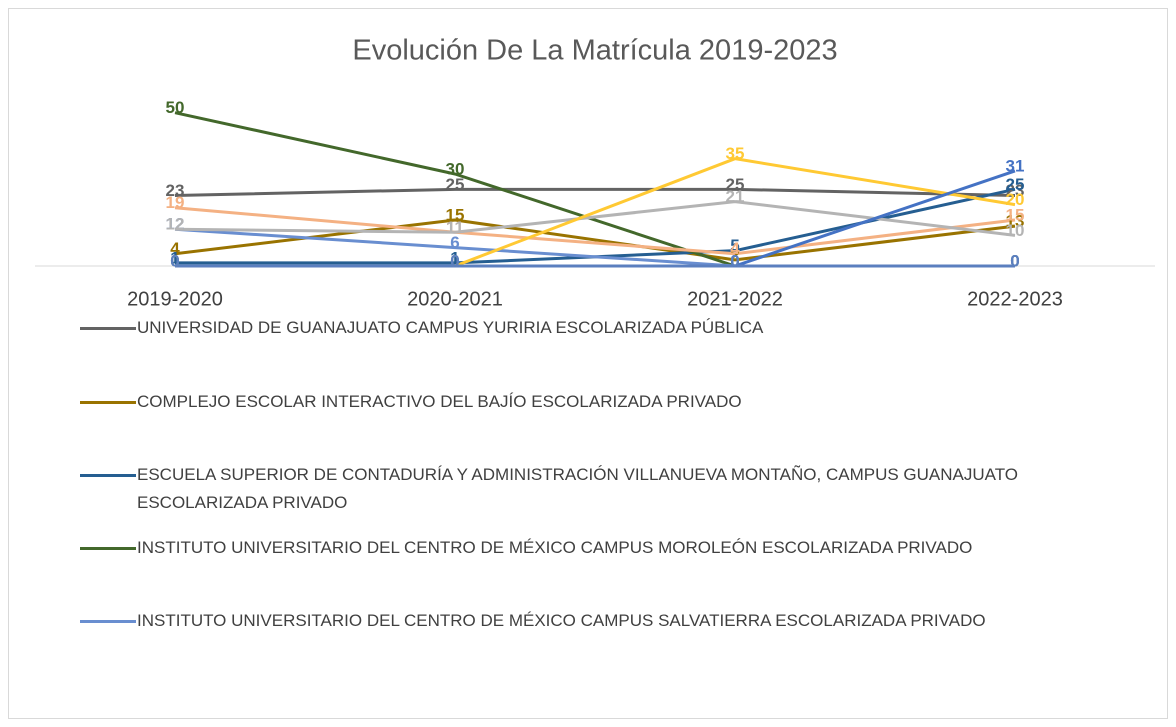 The image size is (1176, 727). What do you see at coordinates (1015, 221) in the screenshot?
I see `data-label: 13` at bounding box center [1015, 221].